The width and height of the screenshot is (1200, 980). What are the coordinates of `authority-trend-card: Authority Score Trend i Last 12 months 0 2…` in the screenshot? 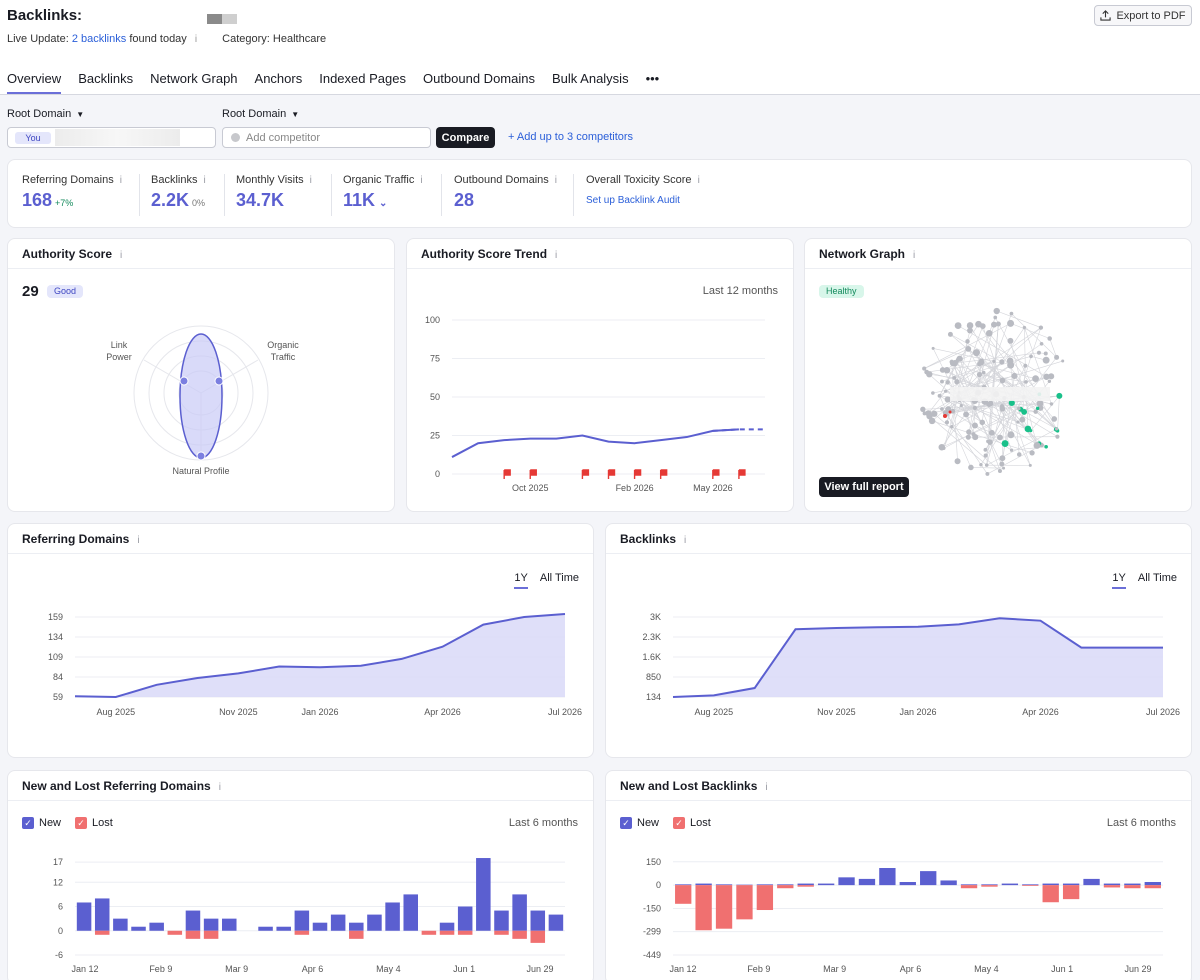 It's located at (600, 375).